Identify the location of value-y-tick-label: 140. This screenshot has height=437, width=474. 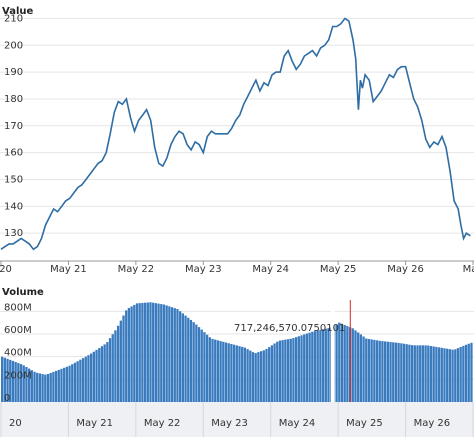
(13, 206).